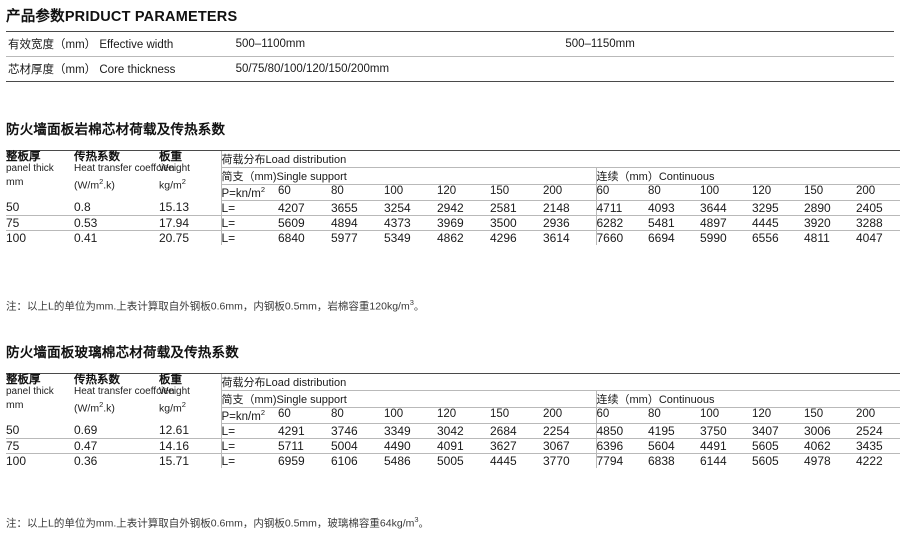 This screenshot has height=538, width=900. Describe the element at coordinates (357, 446) in the screenshot. I see `cell-single-80: 5004` at that location.